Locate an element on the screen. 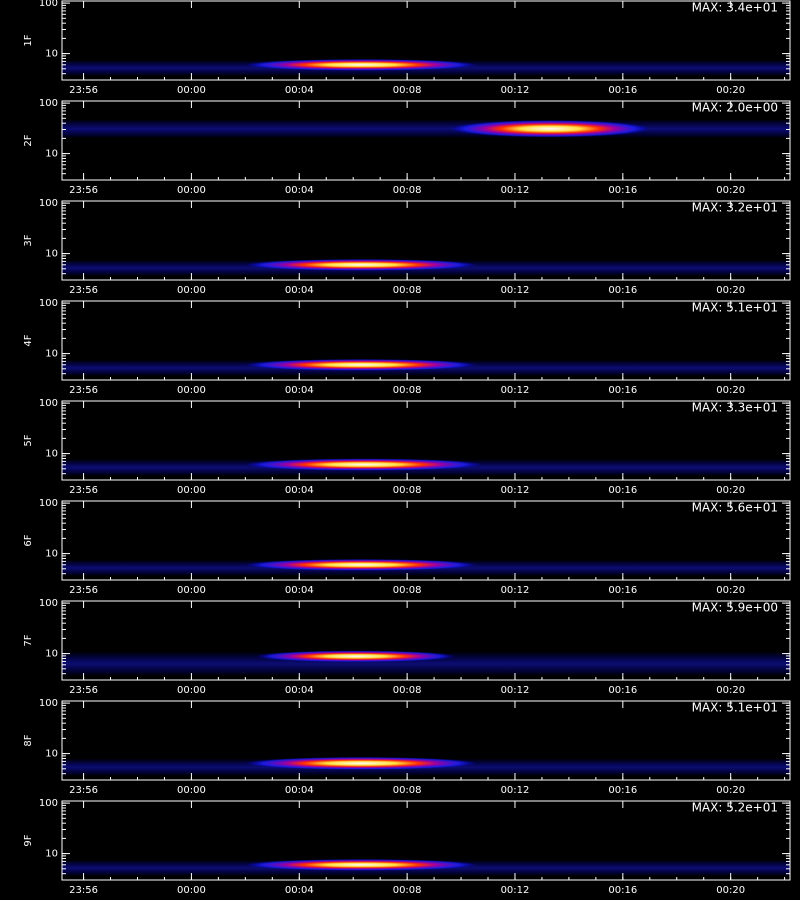 This screenshot has width=800, height=900. max-annotation: MAX: 2.0e+00 is located at coordinates (735, 108).